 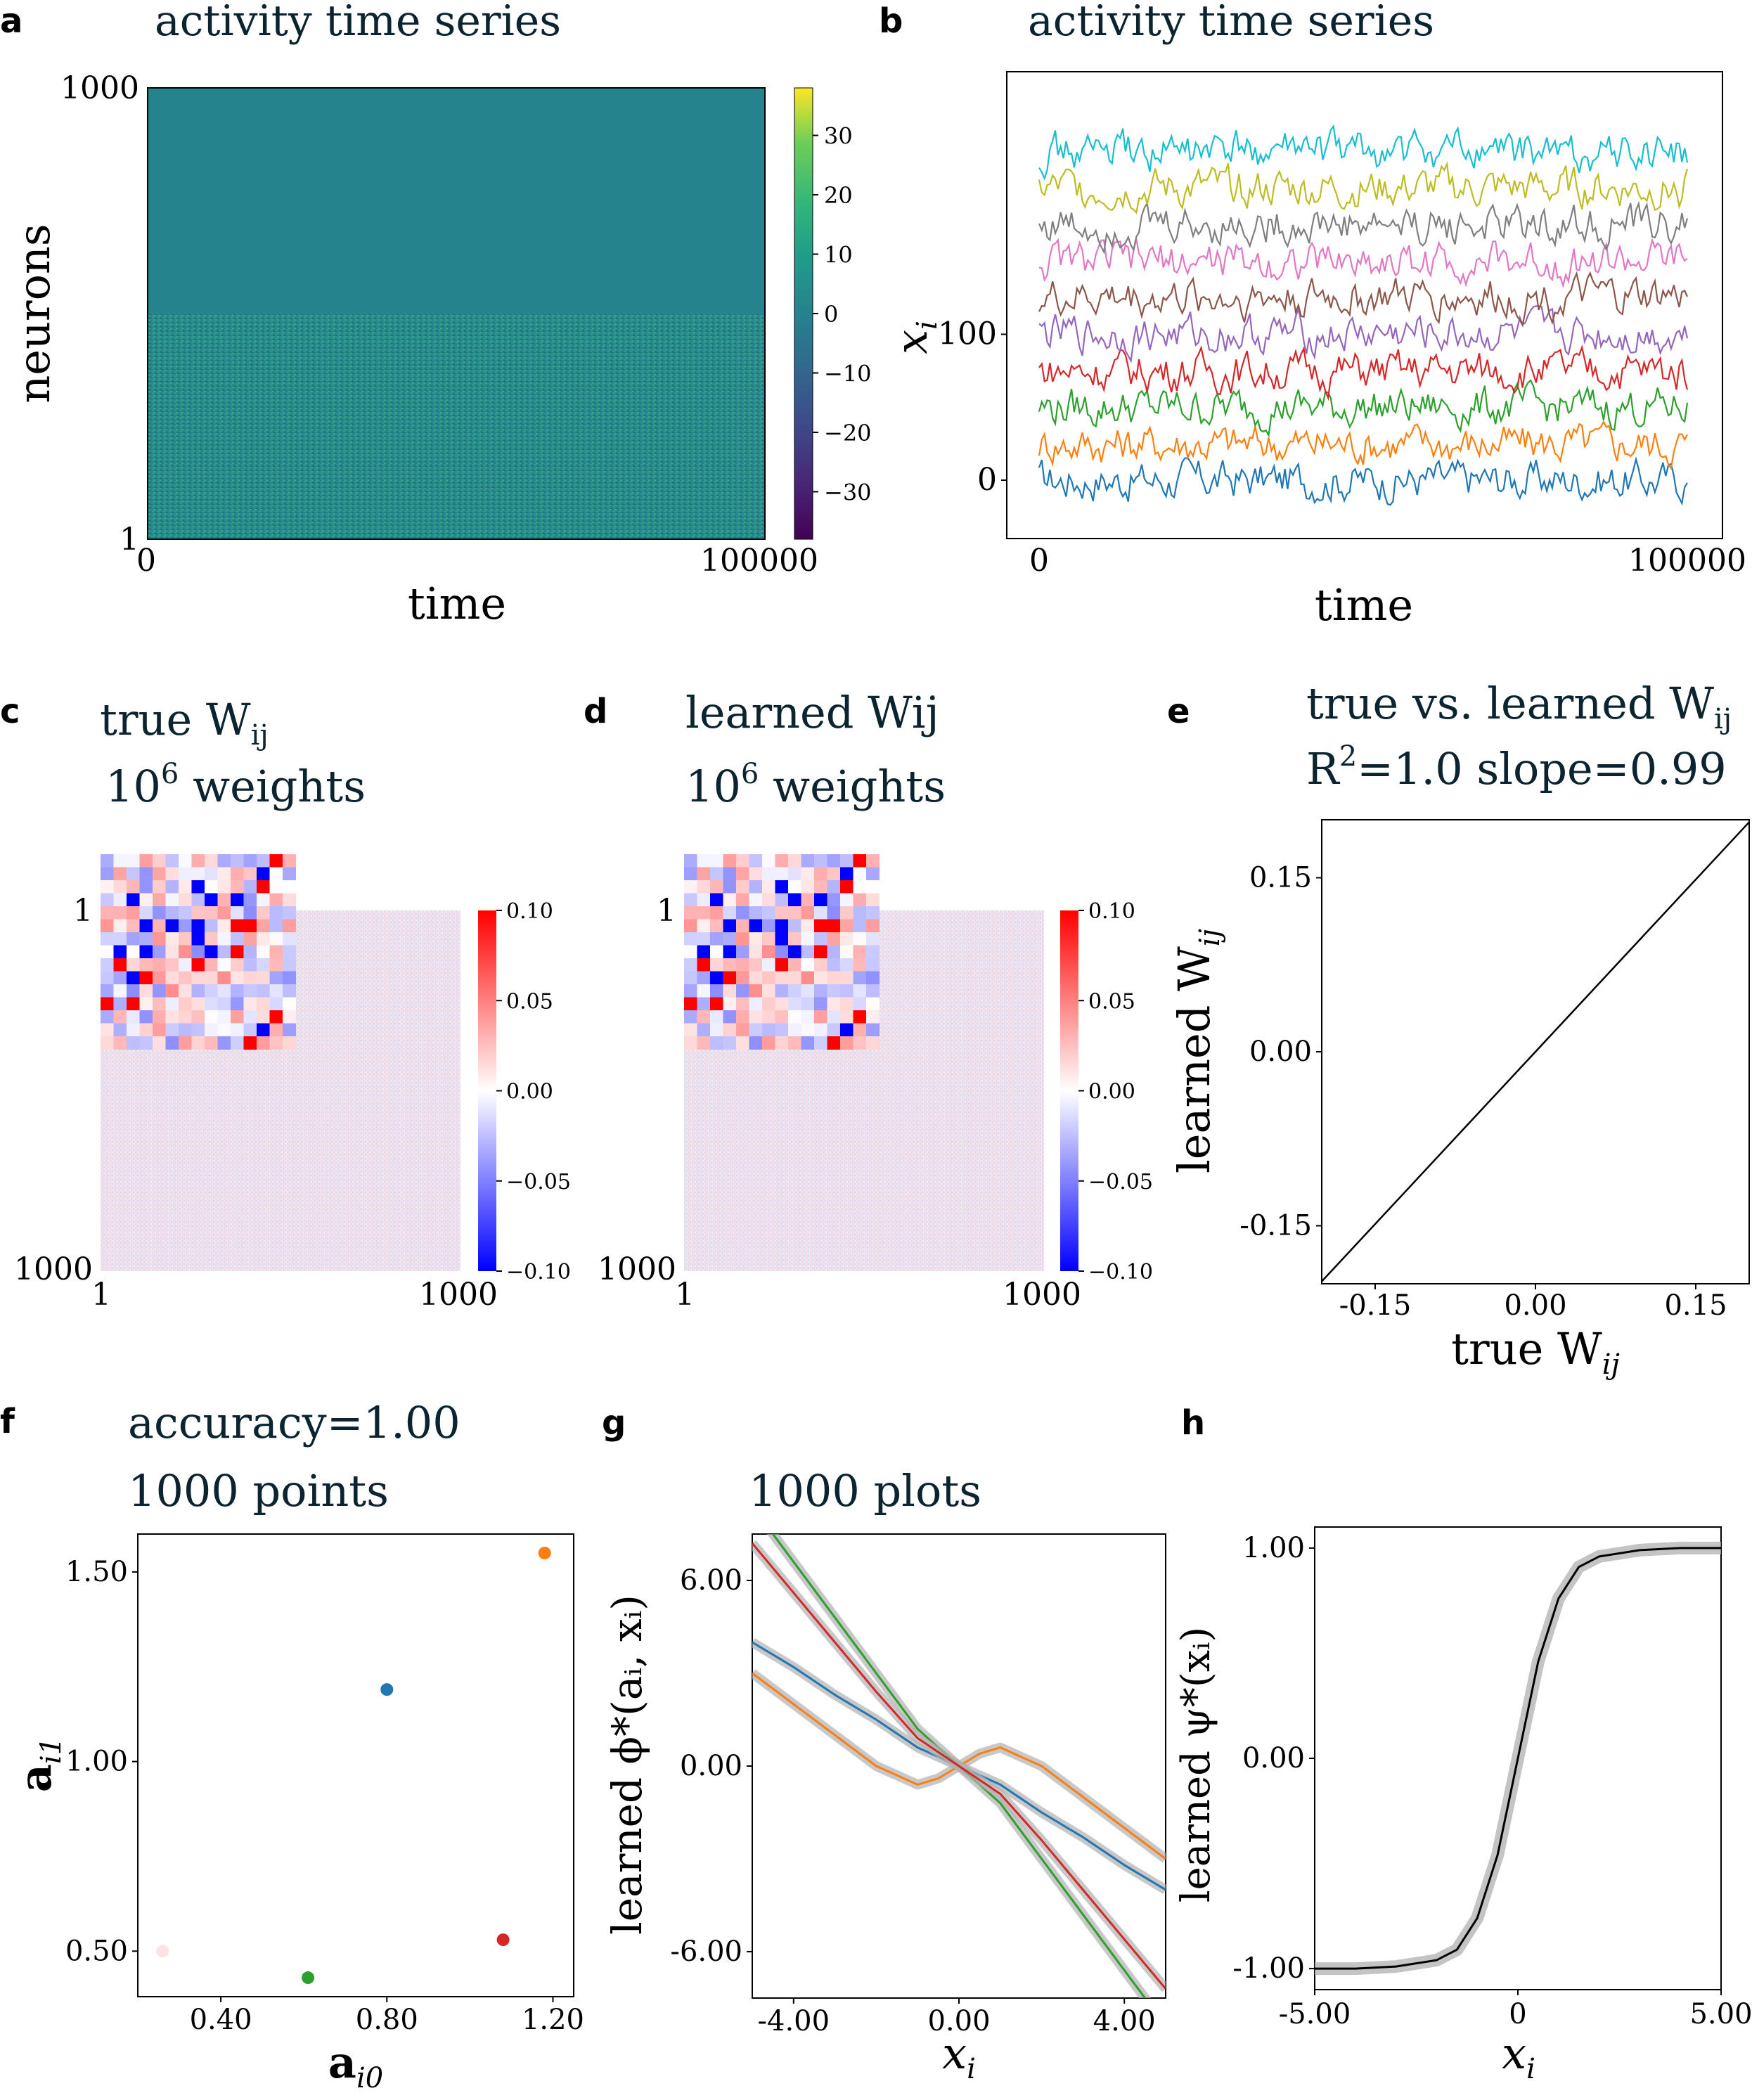 What do you see at coordinates (529, 911) in the screenshot?
I see `colorbar-tick-label: 0.10` at bounding box center [529, 911].